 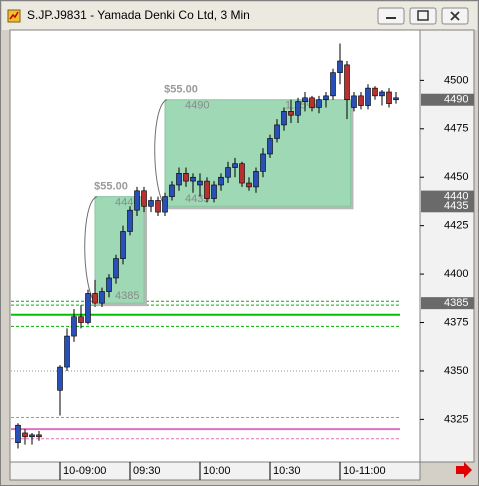 I want to click on x-tick-label: 10:00, so click(x=217, y=471).